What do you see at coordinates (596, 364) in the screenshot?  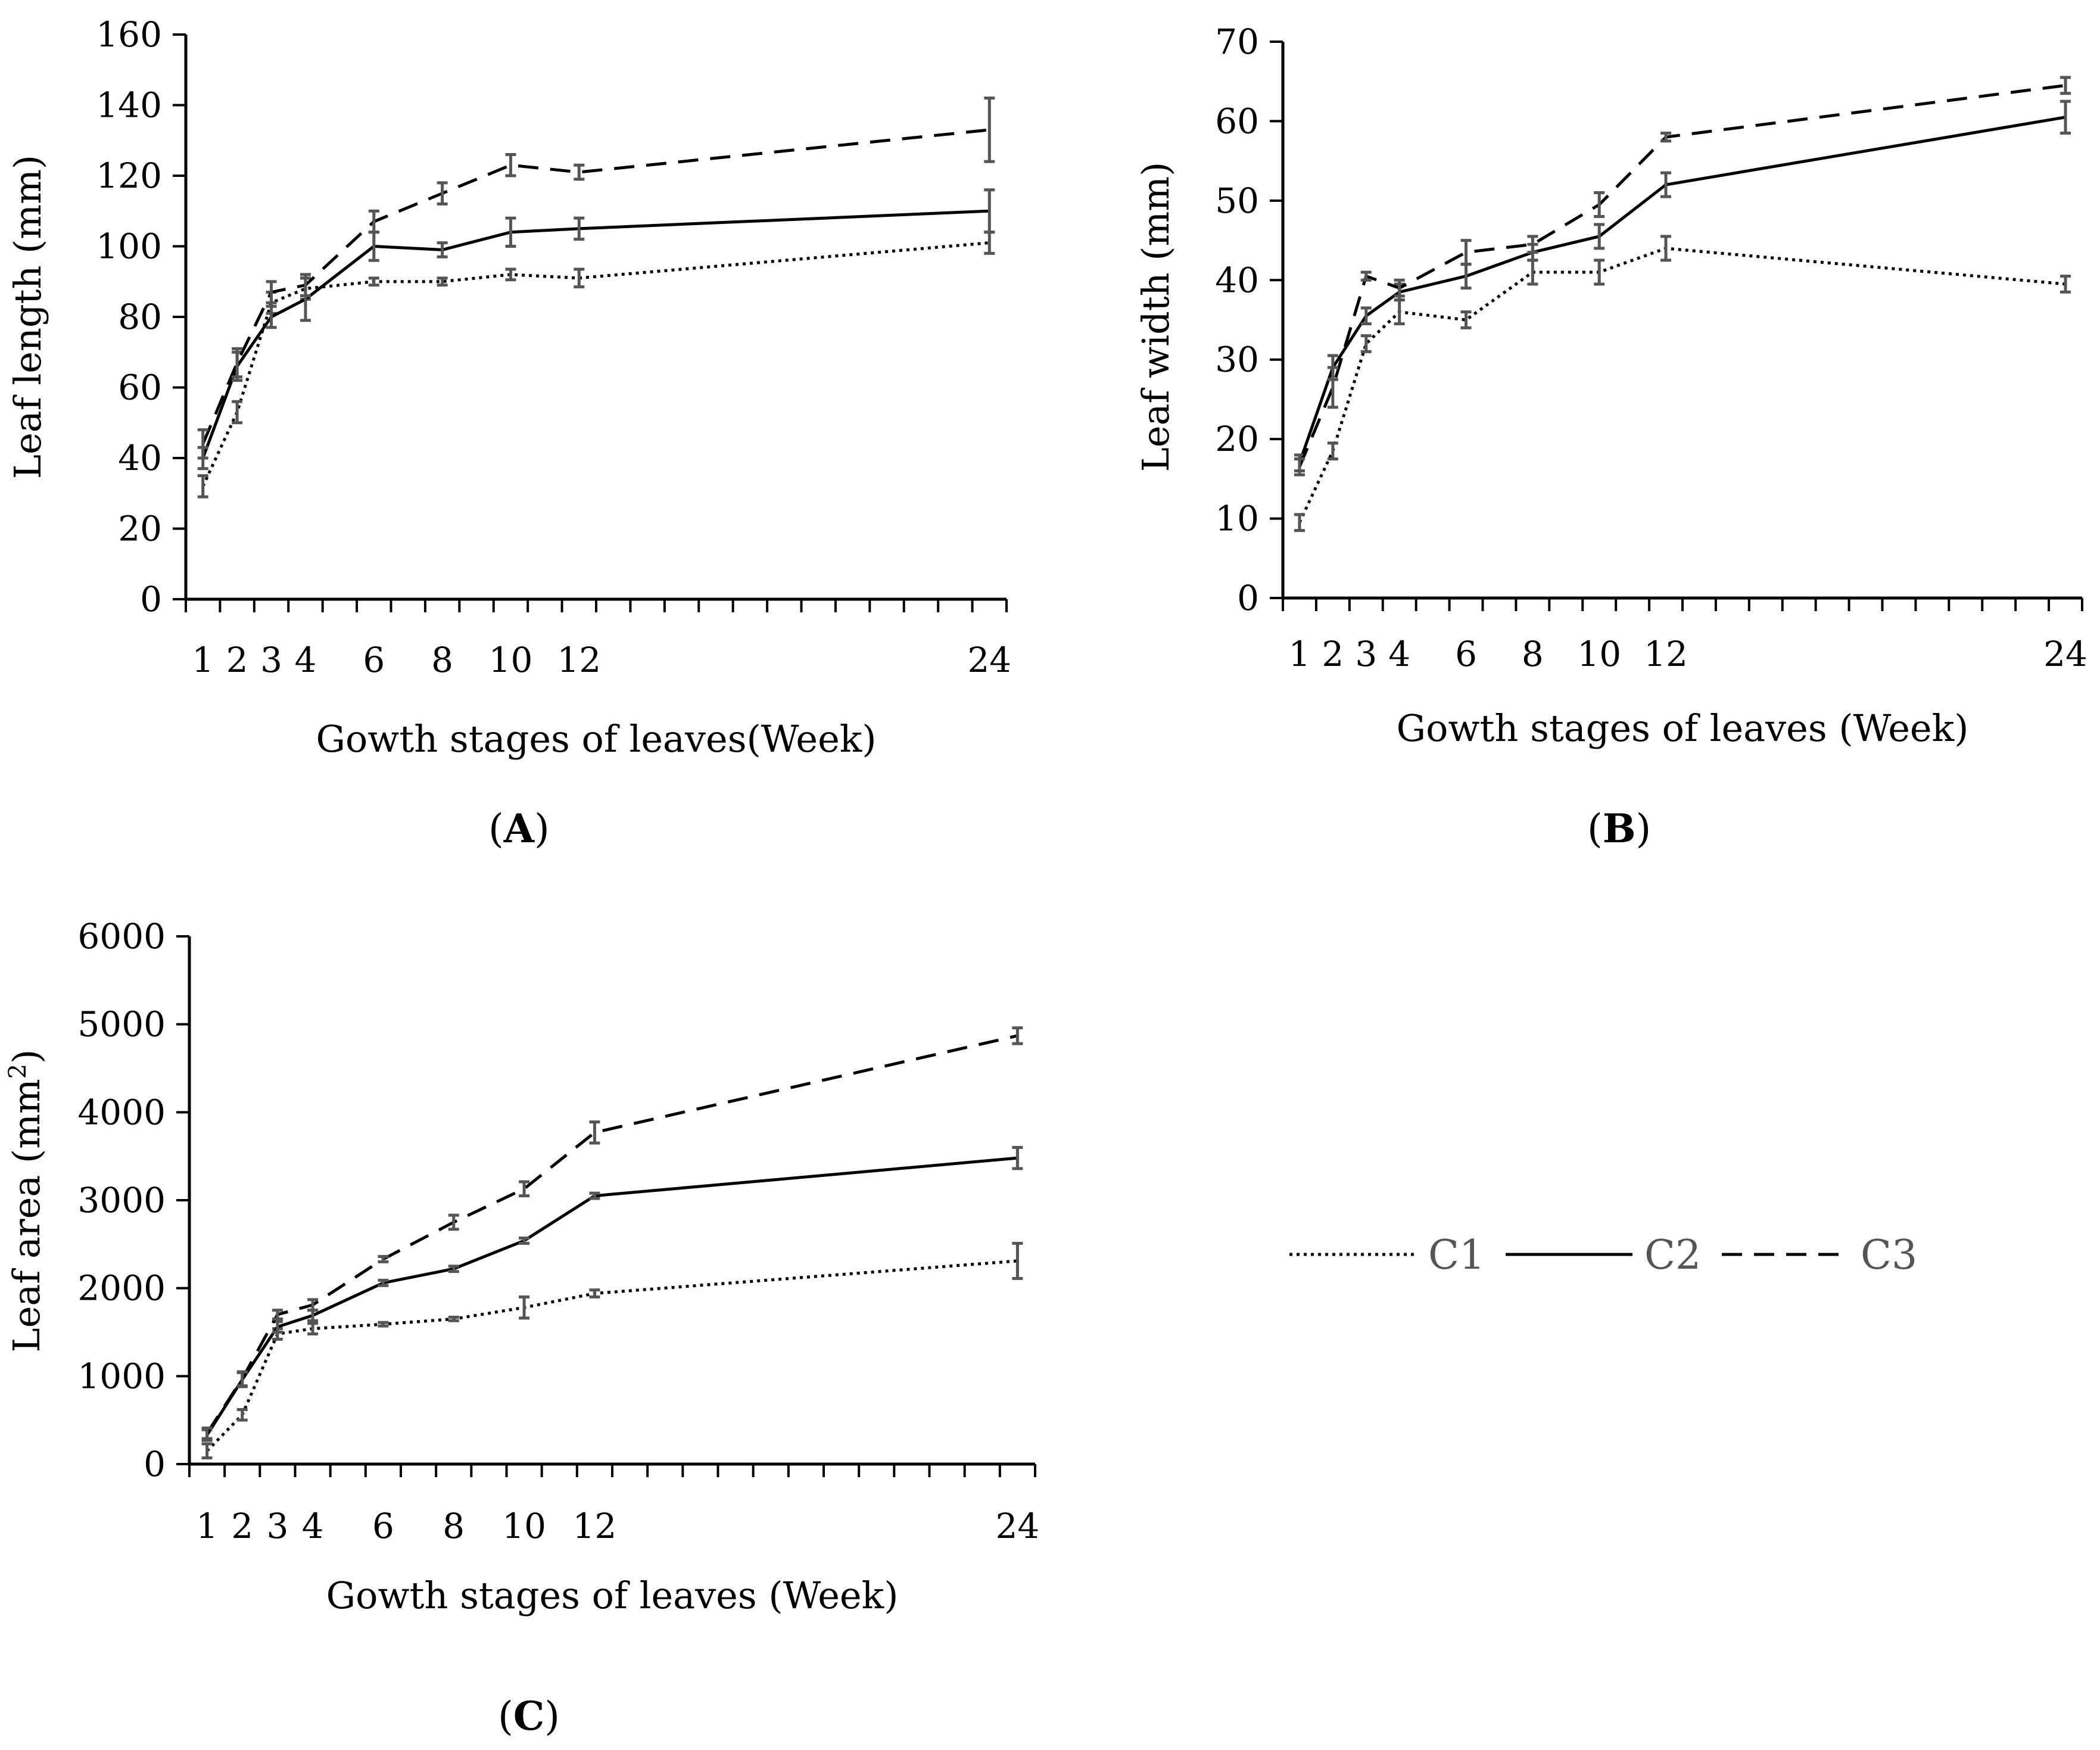 I see `panel-a-series-c1-line` at bounding box center [596, 364].